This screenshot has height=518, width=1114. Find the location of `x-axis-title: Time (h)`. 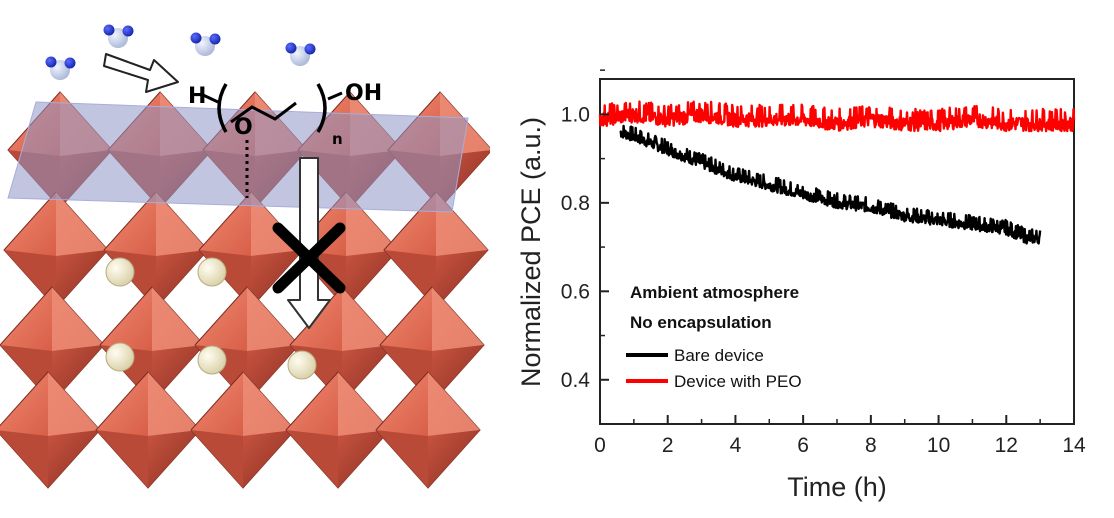

x-axis-title: Time (h) is located at coordinates (837, 487).